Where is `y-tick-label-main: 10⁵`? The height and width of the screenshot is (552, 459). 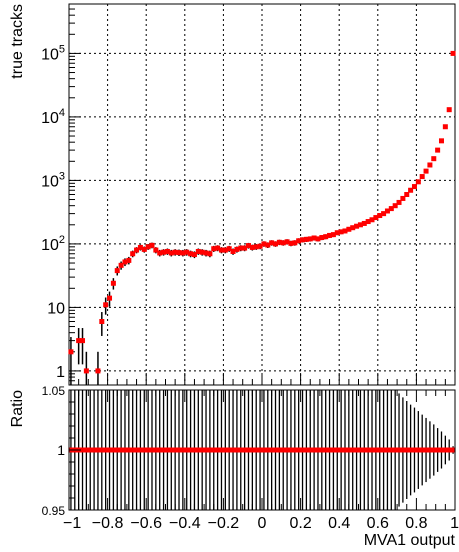
y-tick-label-main: 10⁵ is located at coordinates (53, 53).